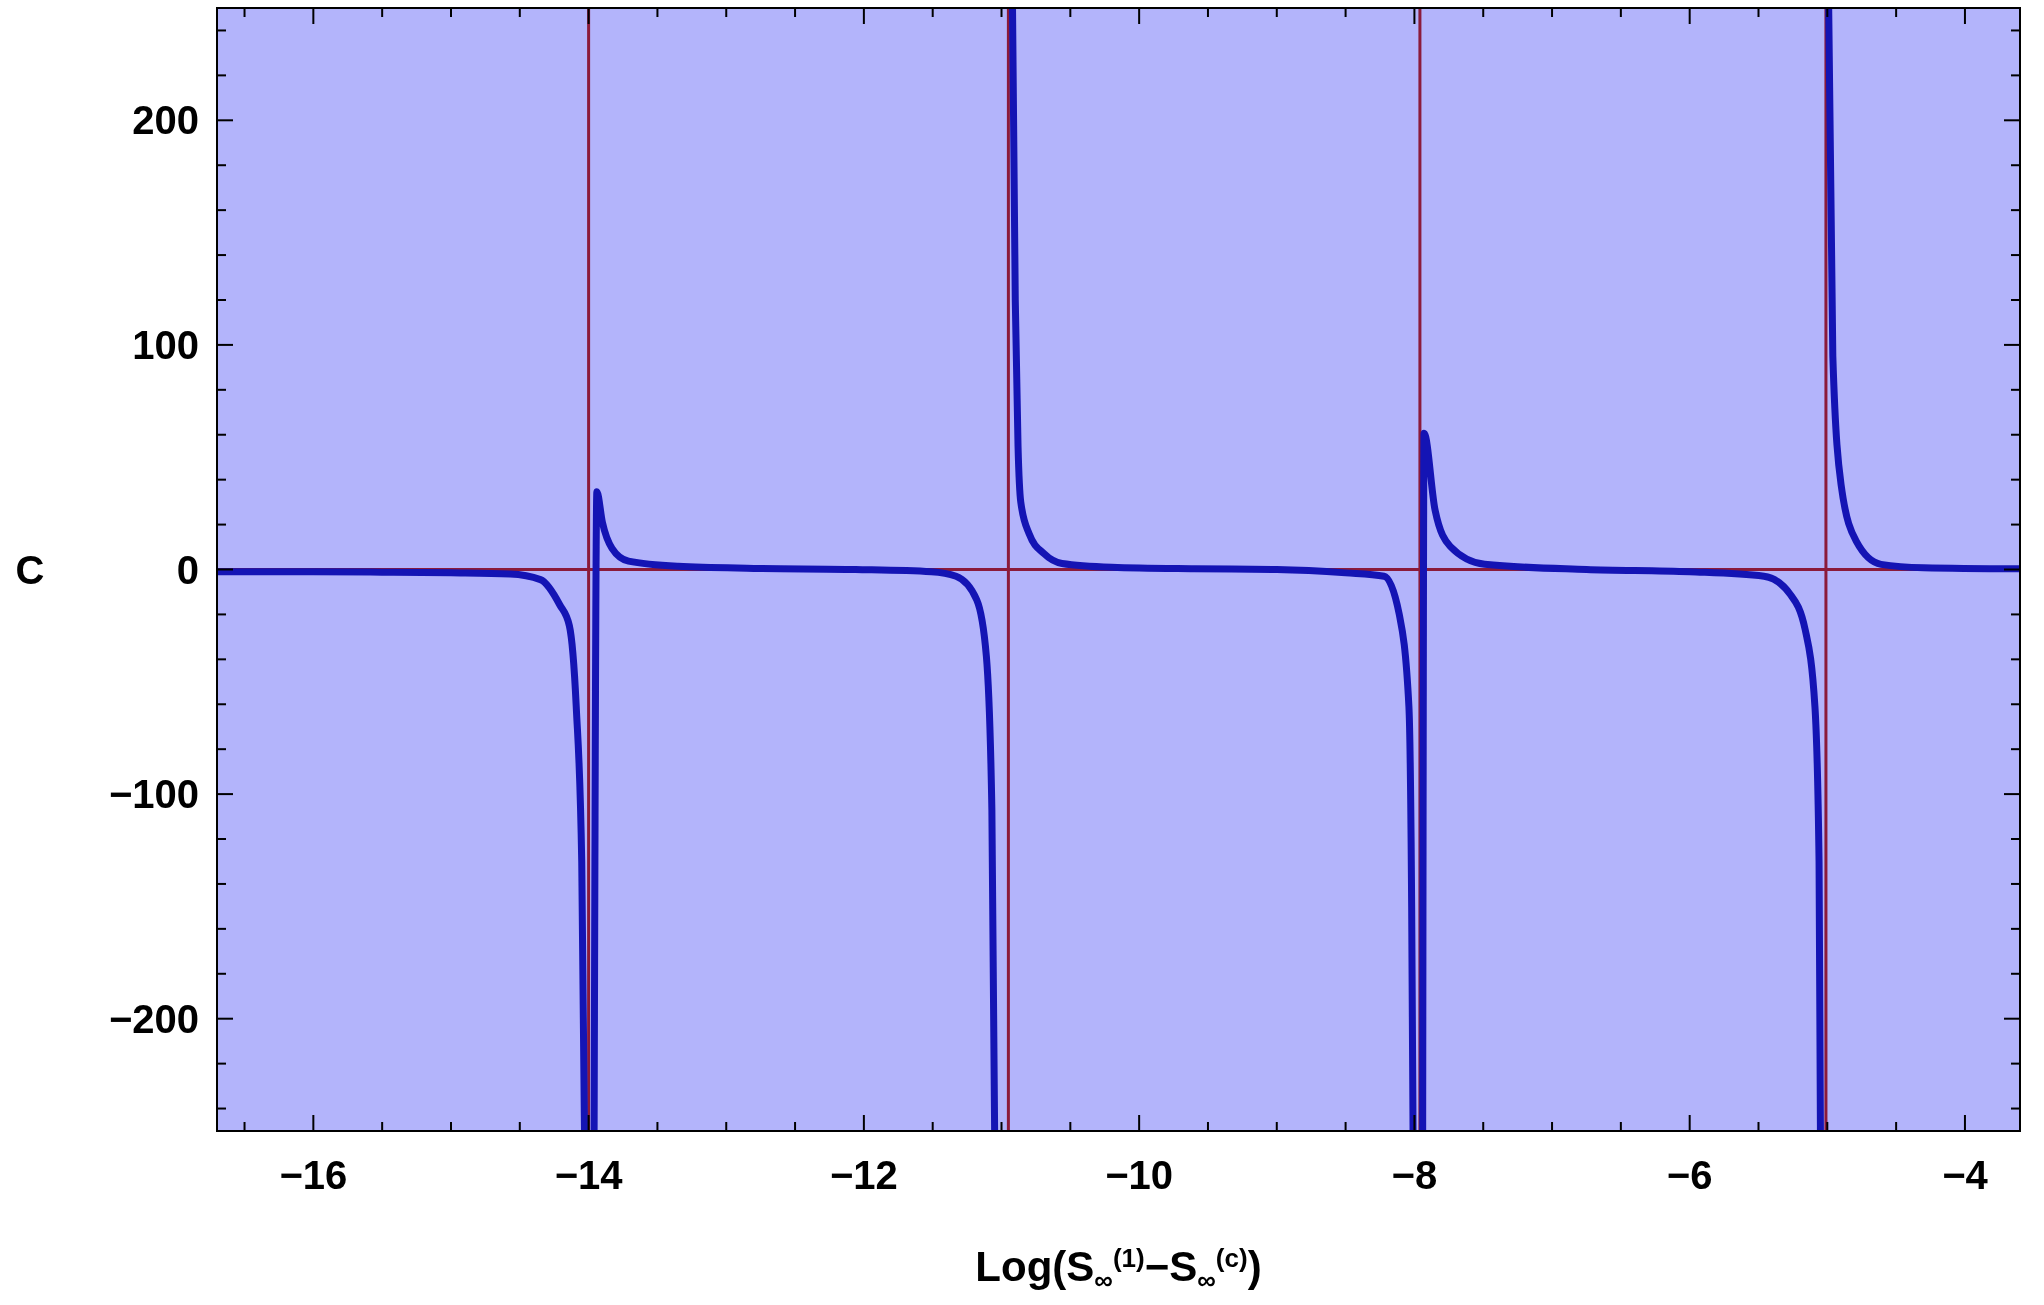 This screenshot has width=2044, height=1305. What do you see at coordinates (1965, 1175) in the screenshot?
I see `x-tick-label: −4` at bounding box center [1965, 1175].